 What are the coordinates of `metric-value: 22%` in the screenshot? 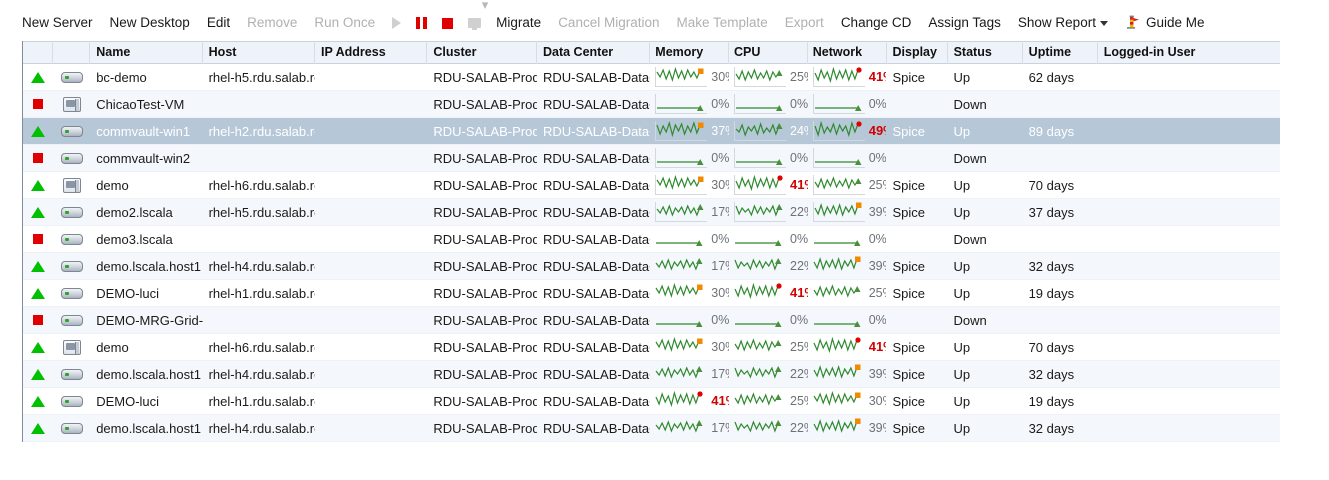 It's located at (799, 428).